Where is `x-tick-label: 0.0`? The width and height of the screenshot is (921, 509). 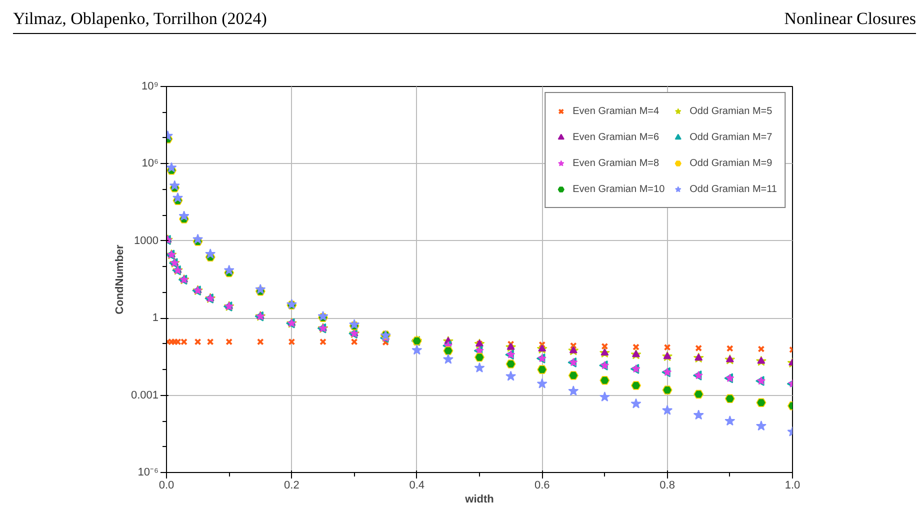 x-tick-label: 0.0 is located at coordinates (166, 486).